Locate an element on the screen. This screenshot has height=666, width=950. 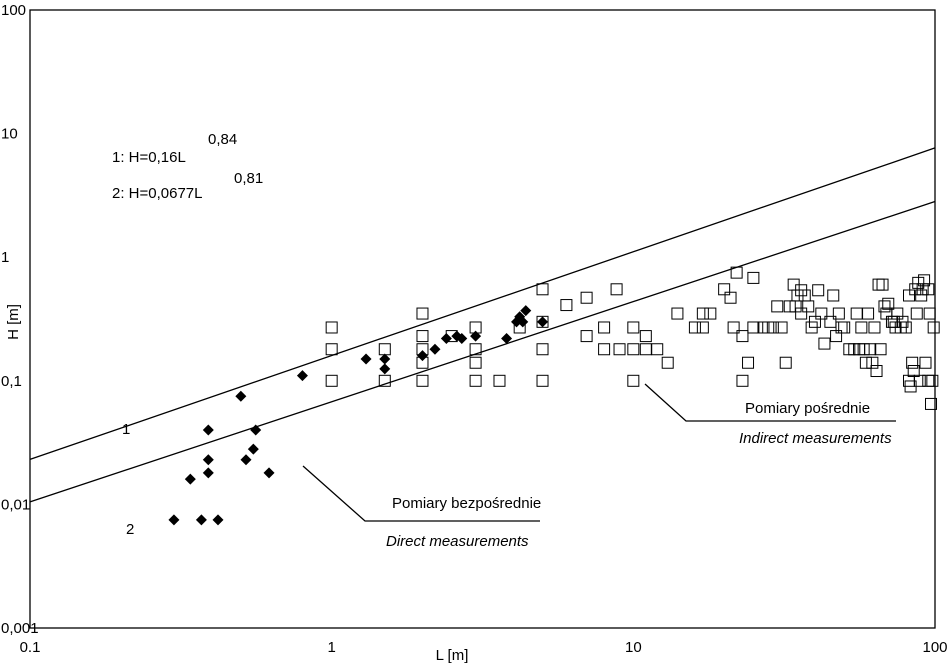
y-tick-label: 0,1 is located at coordinates (11, 381).